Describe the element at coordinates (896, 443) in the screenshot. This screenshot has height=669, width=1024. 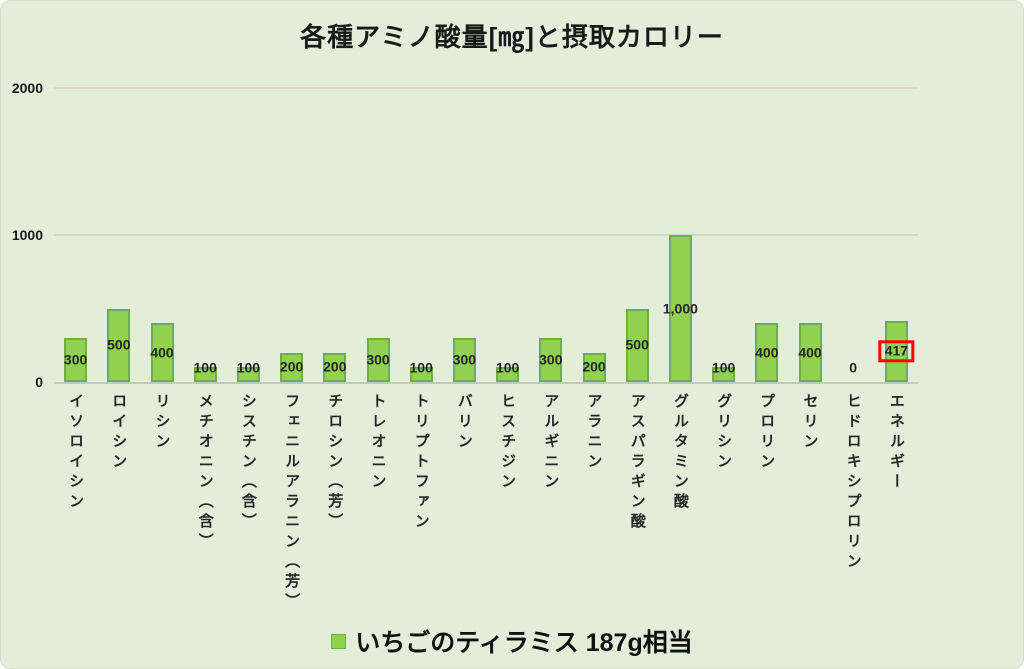
I see `category-label-text: エネルギー` at that location.